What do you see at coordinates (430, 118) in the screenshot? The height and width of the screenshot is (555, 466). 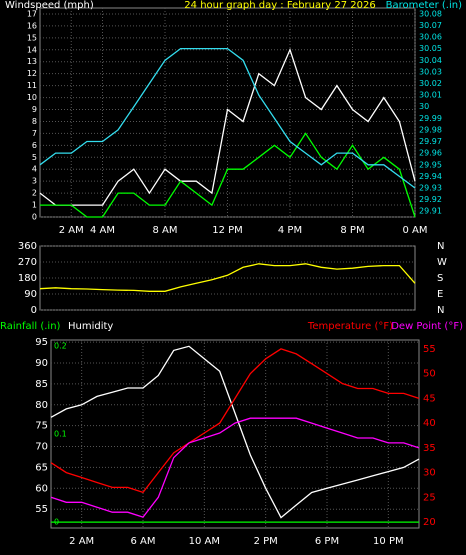 I see `y2-tick-label: 29.99` at bounding box center [430, 118].